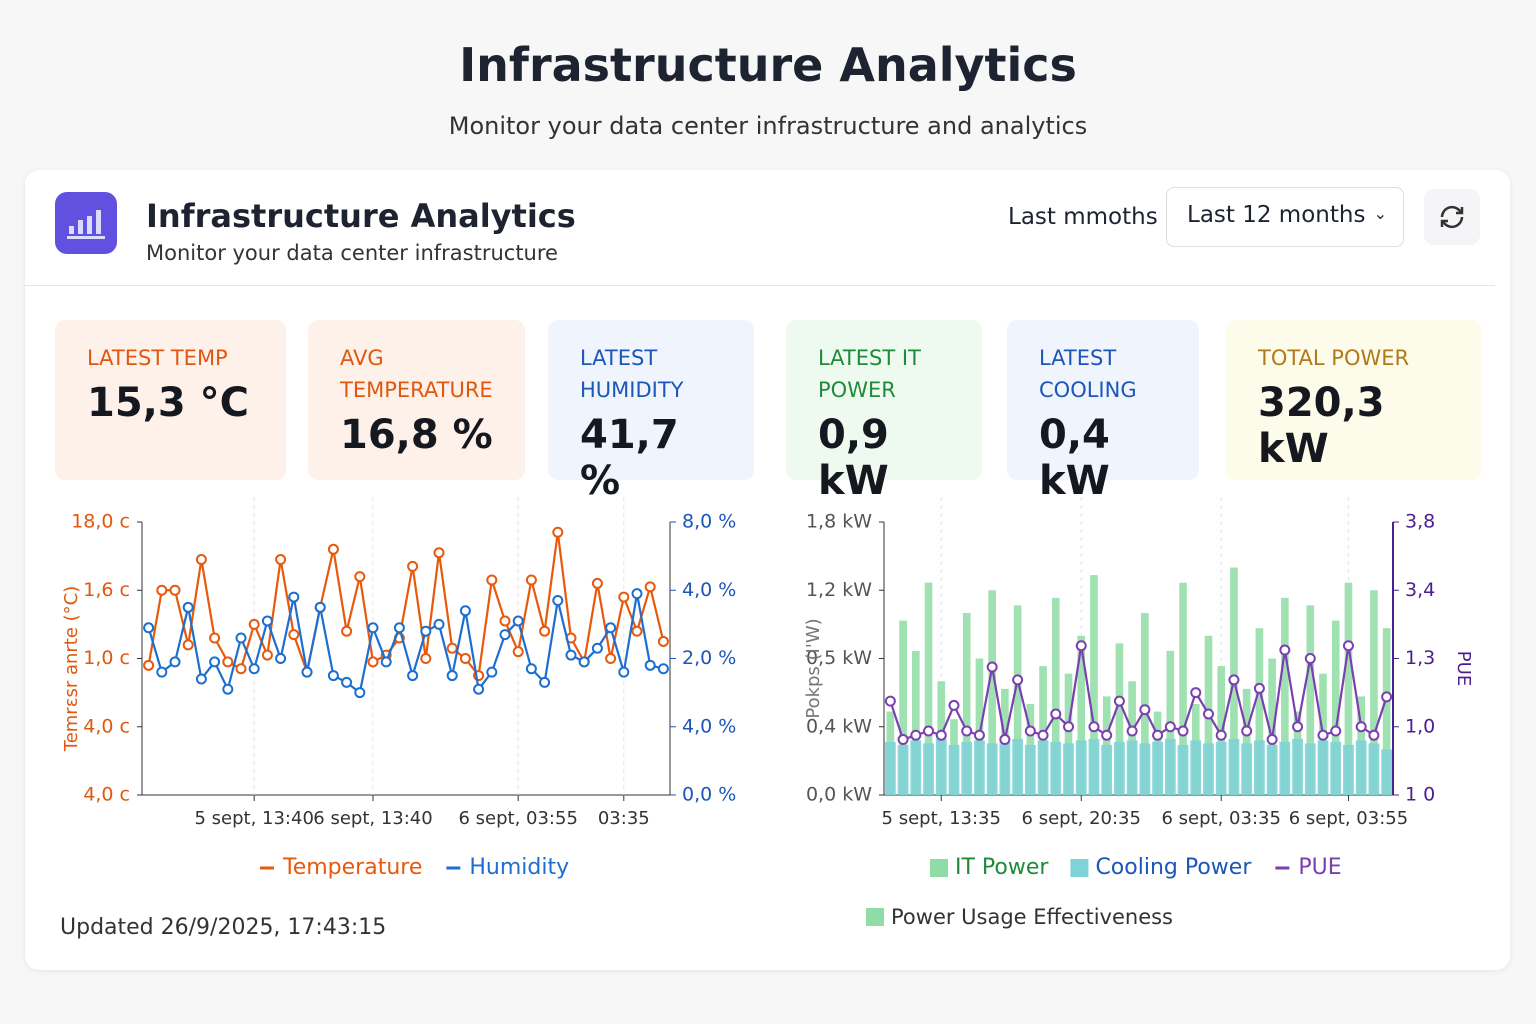 This screenshot has width=1536, height=1024. Describe the element at coordinates (869, 374) in the screenshot. I see `kpi-label: LATEST IT POWER` at that location.